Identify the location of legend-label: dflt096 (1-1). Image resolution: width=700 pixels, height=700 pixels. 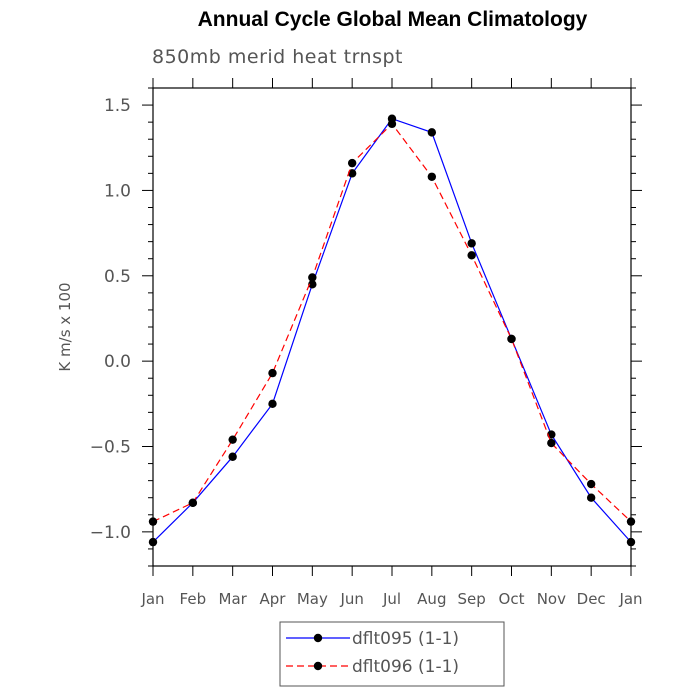
(405, 667).